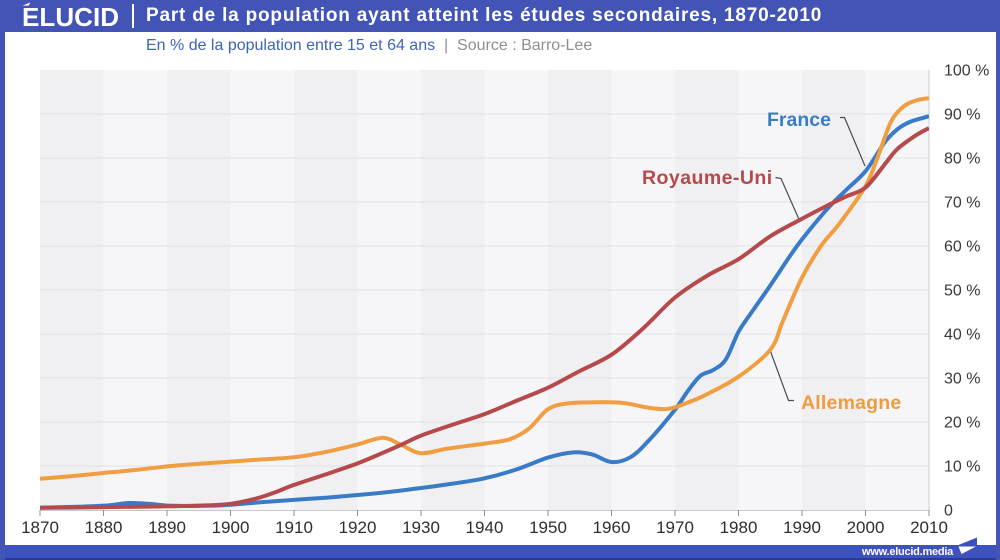  Describe the element at coordinates (962, 159) in the screenshot. I see `svg-text: 80 %` at that location.